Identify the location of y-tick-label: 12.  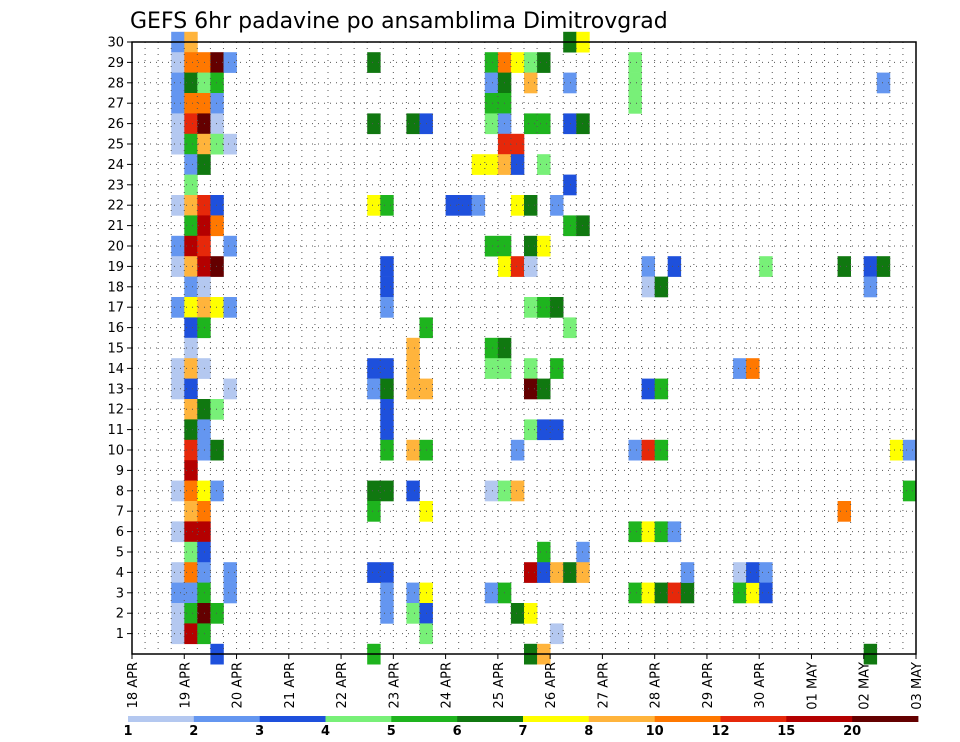
(115, 410).